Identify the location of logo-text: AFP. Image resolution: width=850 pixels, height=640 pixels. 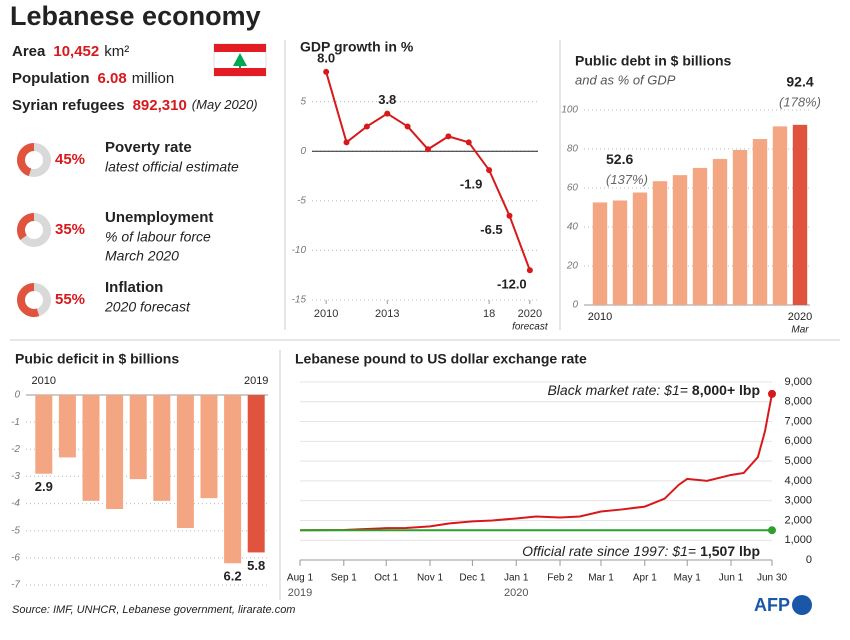
(772, 605).